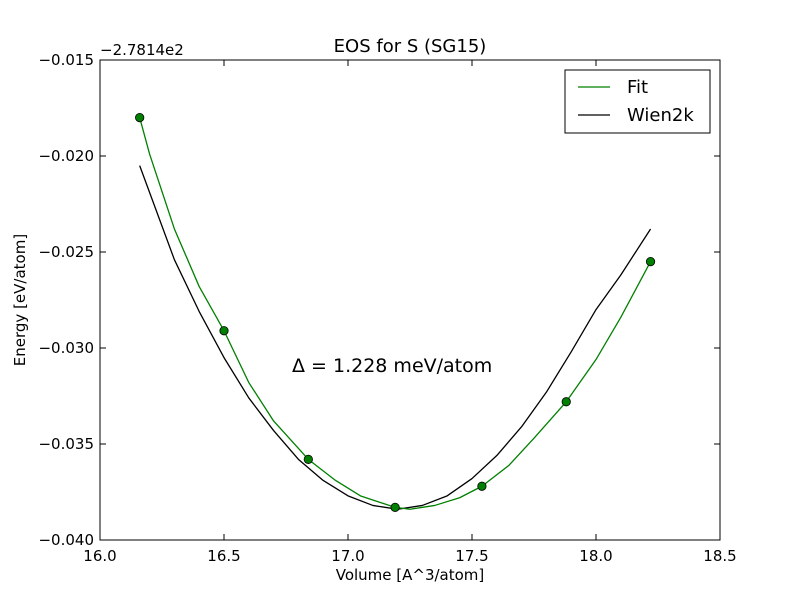 Image resolution: width=800 pixels, height=600 pixels. I want to click on y-tick-label: −0.040, so click(66, 540).